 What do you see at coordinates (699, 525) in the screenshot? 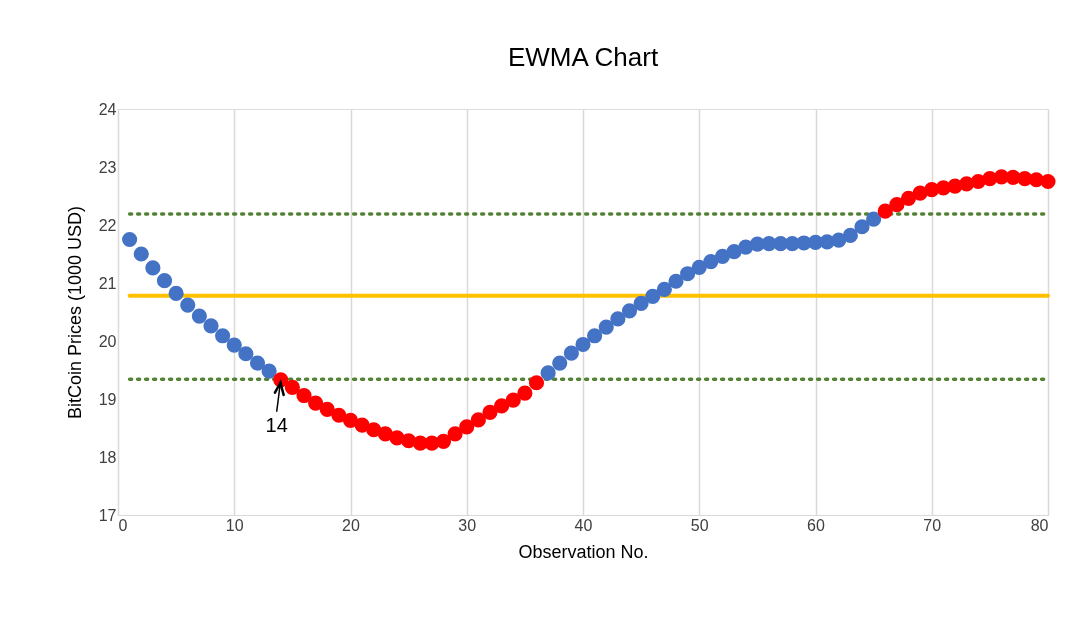
I see `x-tick-label: 50` at bounding box center [699, 525].